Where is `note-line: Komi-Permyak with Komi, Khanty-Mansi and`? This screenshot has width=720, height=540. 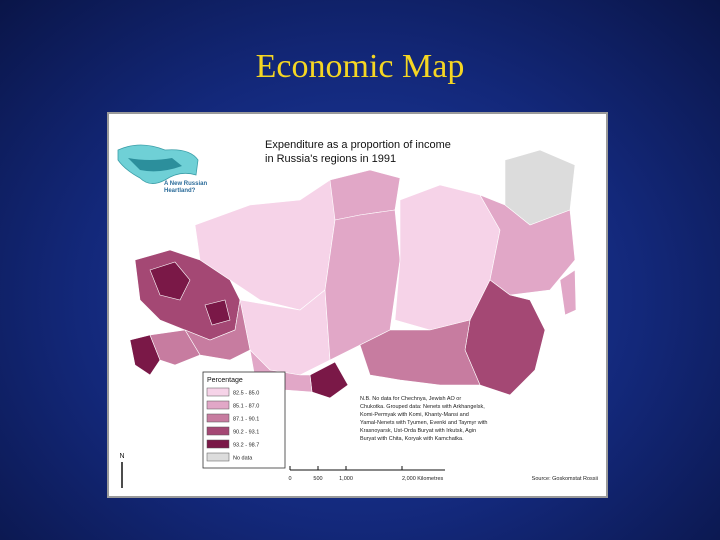 note-line: Komi-Permyak with Komi, Khanty-Mansi and is located at coordinates (414, 415).